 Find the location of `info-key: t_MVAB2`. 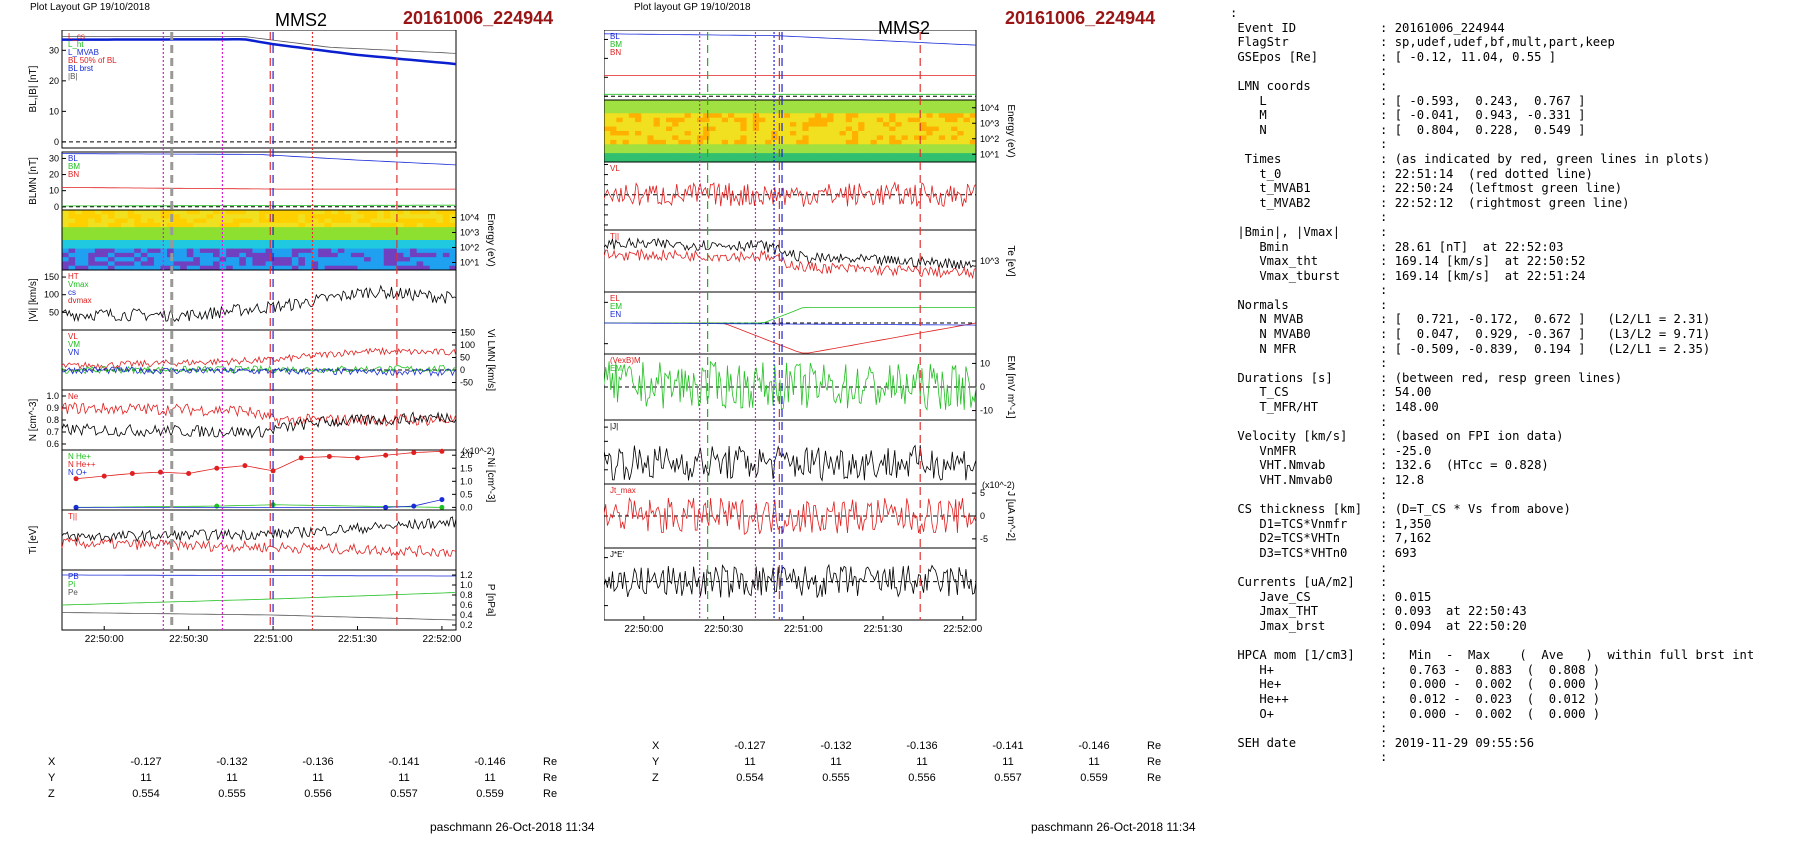

info-key: t_MVAB2 is located at coordinates (1270, 202).